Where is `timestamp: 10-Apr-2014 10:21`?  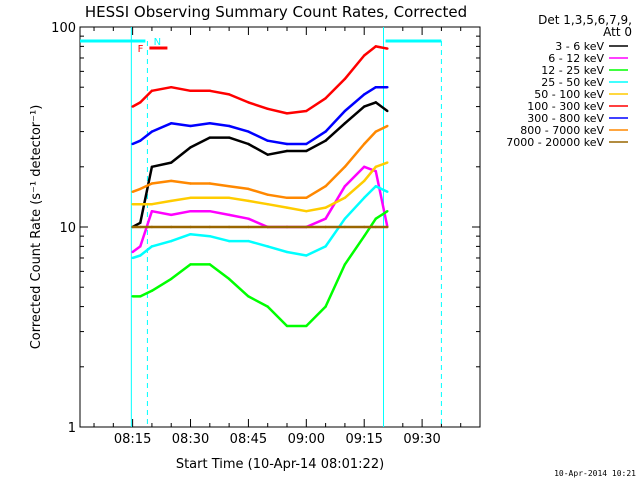 timestamp: 10-Apr-2014 10:21 is located at coordinates (595, 473).